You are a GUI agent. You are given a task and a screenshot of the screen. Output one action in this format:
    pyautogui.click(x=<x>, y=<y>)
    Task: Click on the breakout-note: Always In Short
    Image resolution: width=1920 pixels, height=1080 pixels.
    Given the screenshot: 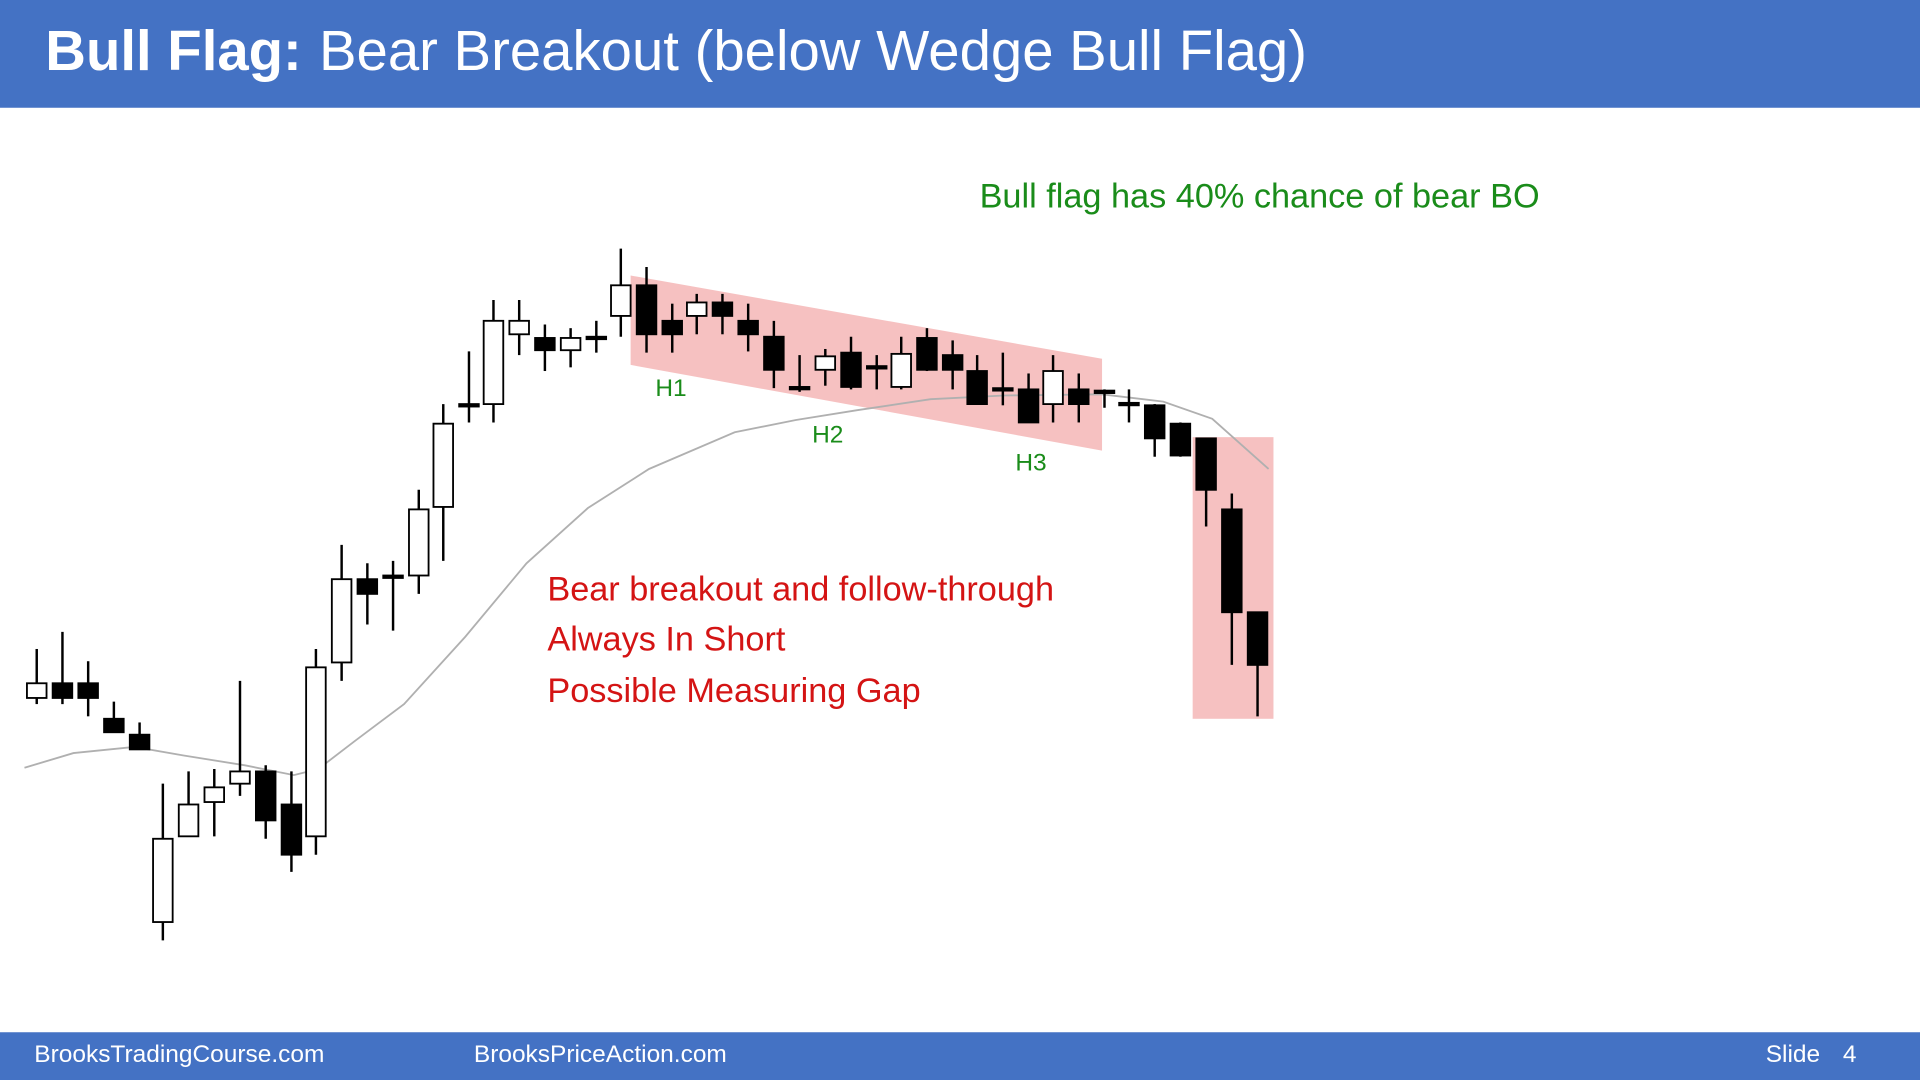 What is the action you would take?
    pyautogui.click(x=666, y=640)
    